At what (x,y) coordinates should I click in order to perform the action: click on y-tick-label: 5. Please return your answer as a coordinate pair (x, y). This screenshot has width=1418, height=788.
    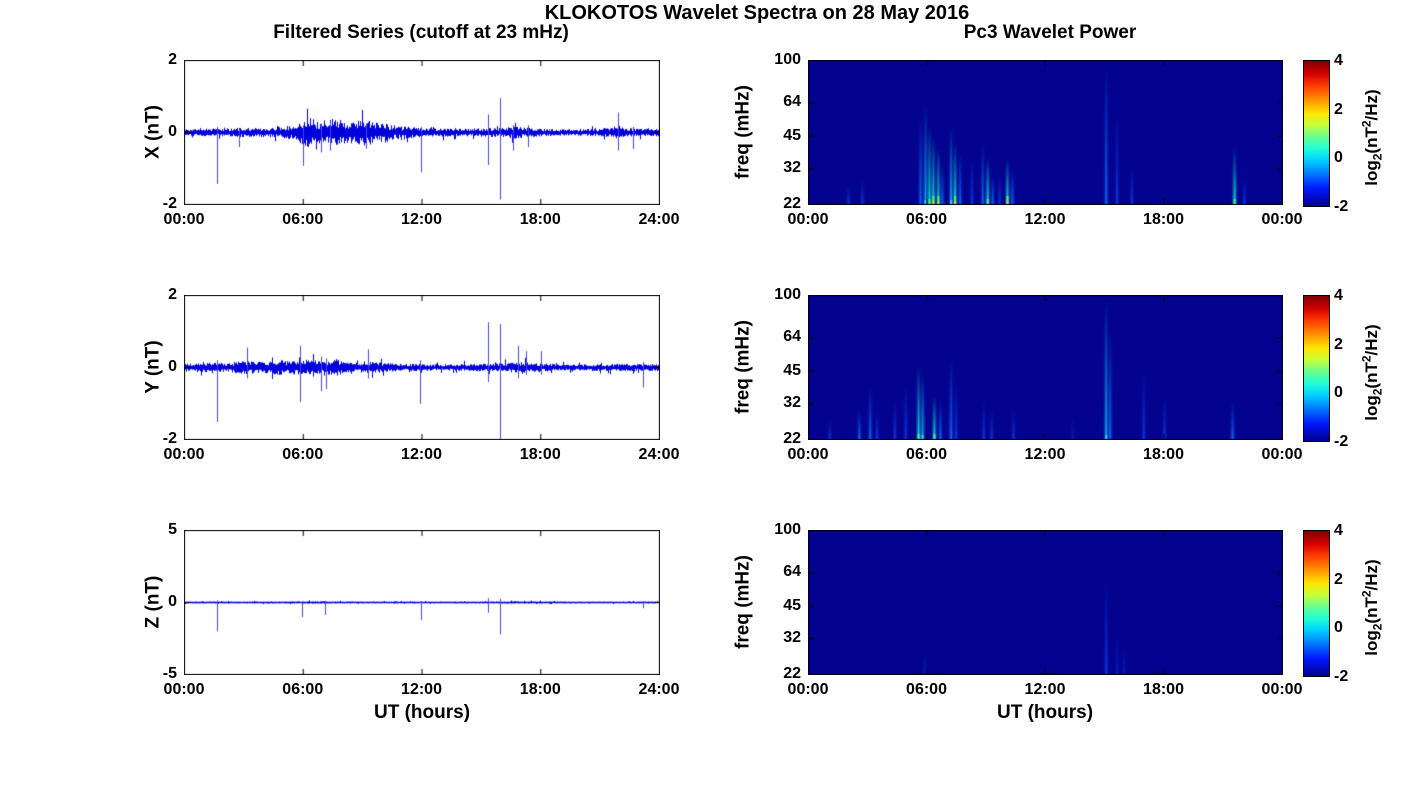
    Looking at the image, I should click on (172, 529).